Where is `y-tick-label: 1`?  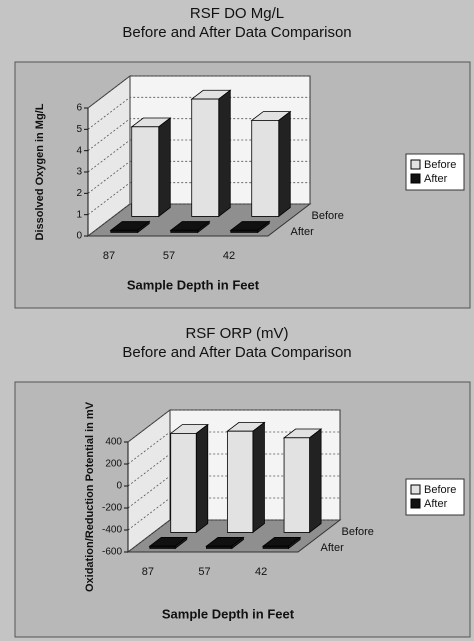 y-tick-label: 1 is located at coordinates (79, 214).